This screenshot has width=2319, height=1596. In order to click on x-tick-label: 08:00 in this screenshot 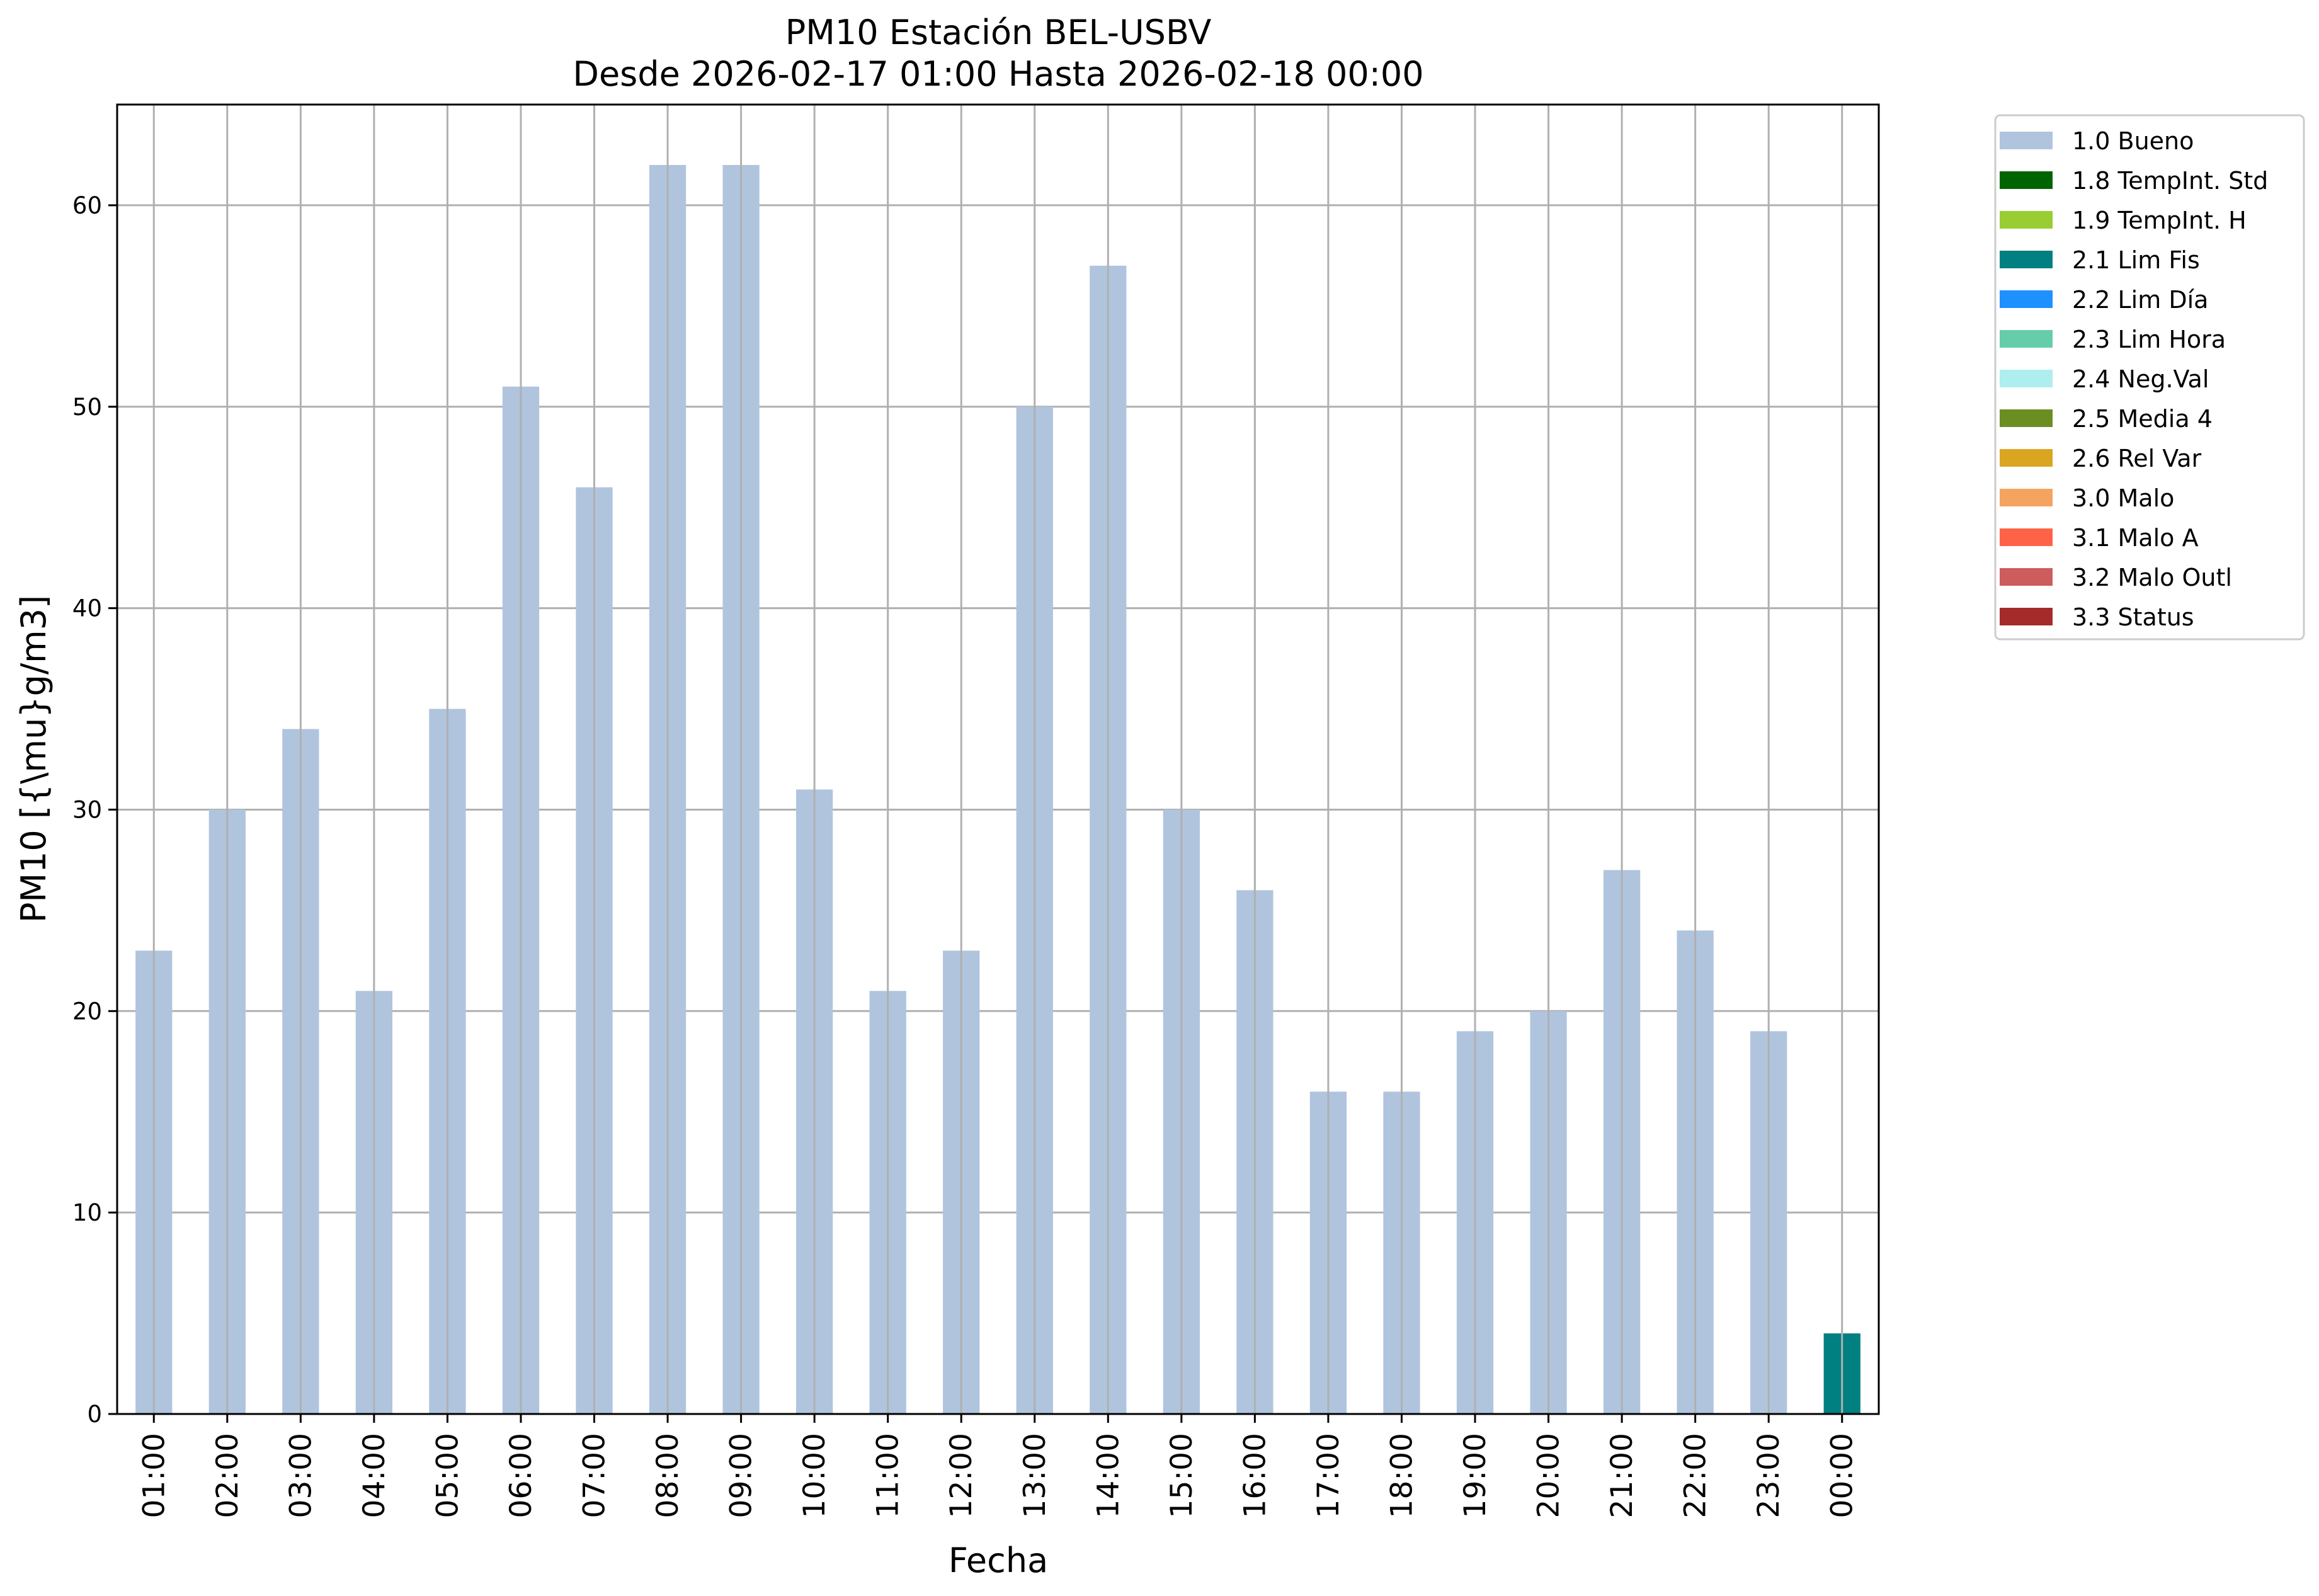, I will do `click(668, 1475)`.